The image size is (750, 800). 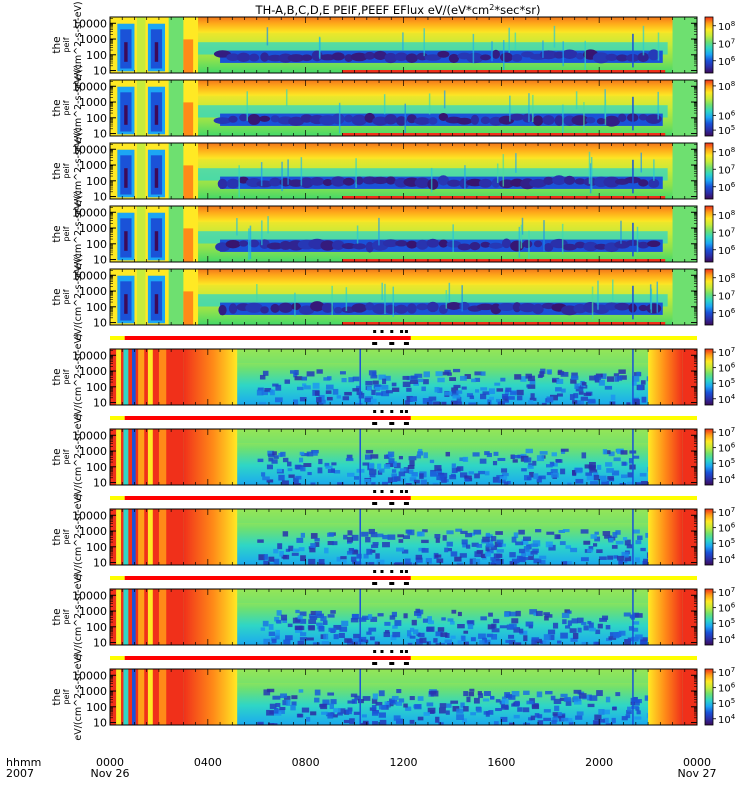 I want to click on hot-region-right-fade, so click(x=665, y=537).